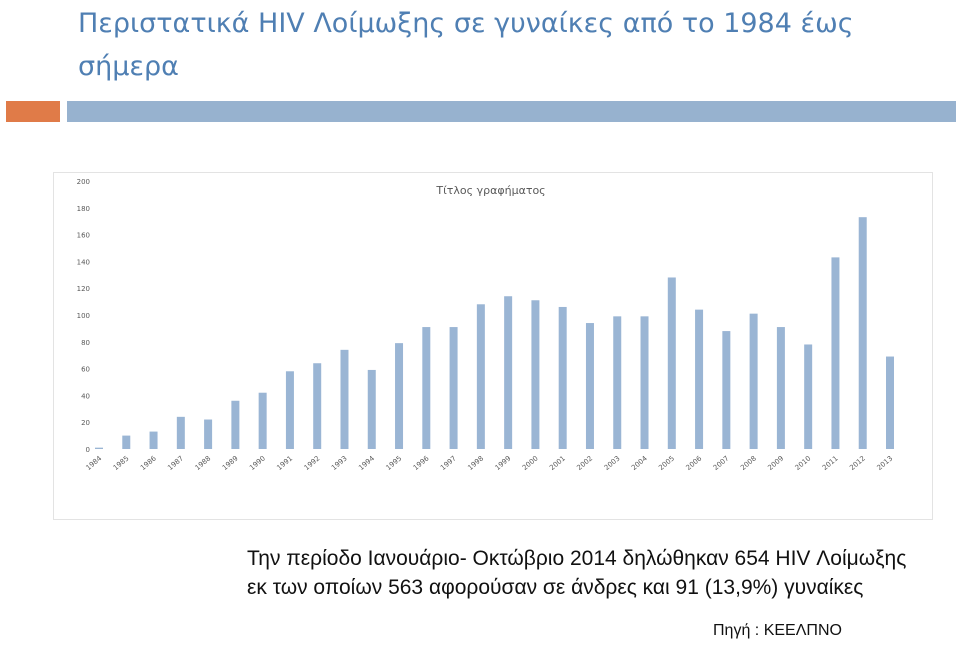 The width and height of the screenshot is (960, 645). I want to click on bar-1997, so click(453, 388).